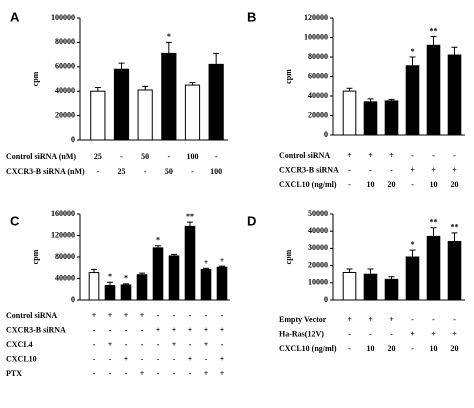 Image resolution: width=474 pixels, height=408 pixels. I want to click on panel-label: D, so click(251, 220).